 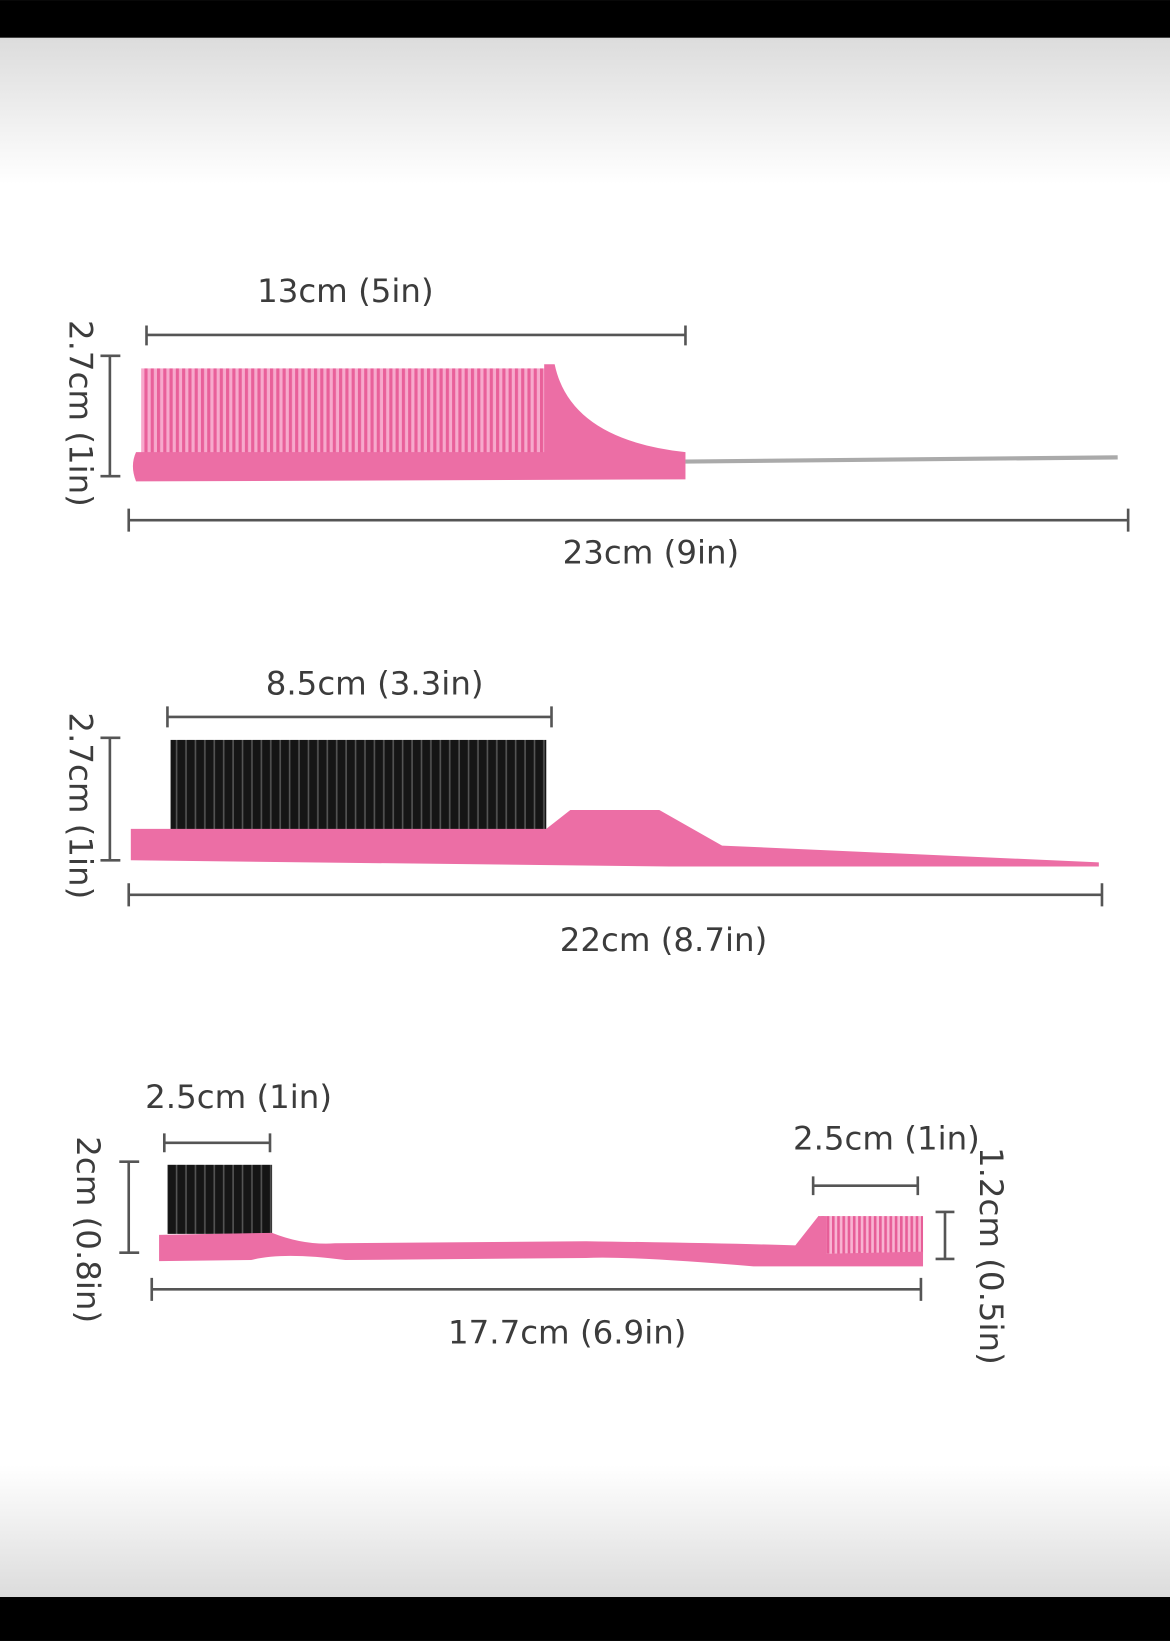 I want to click on tail-comb, so click(x=625, y=423).